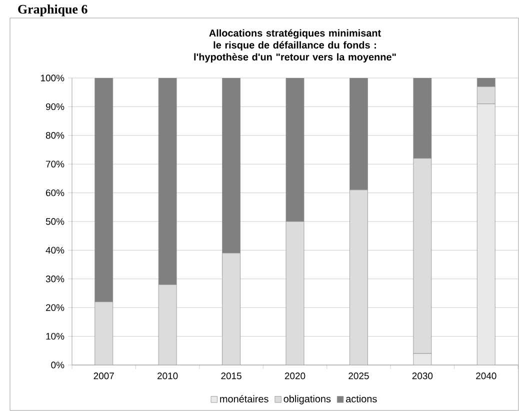 Image resolution: width=519 pixels, height=411 pixels. Describe the element at coordinates (231, 376) in the screenshot. I see `x-tick-label: 2015` at that location.